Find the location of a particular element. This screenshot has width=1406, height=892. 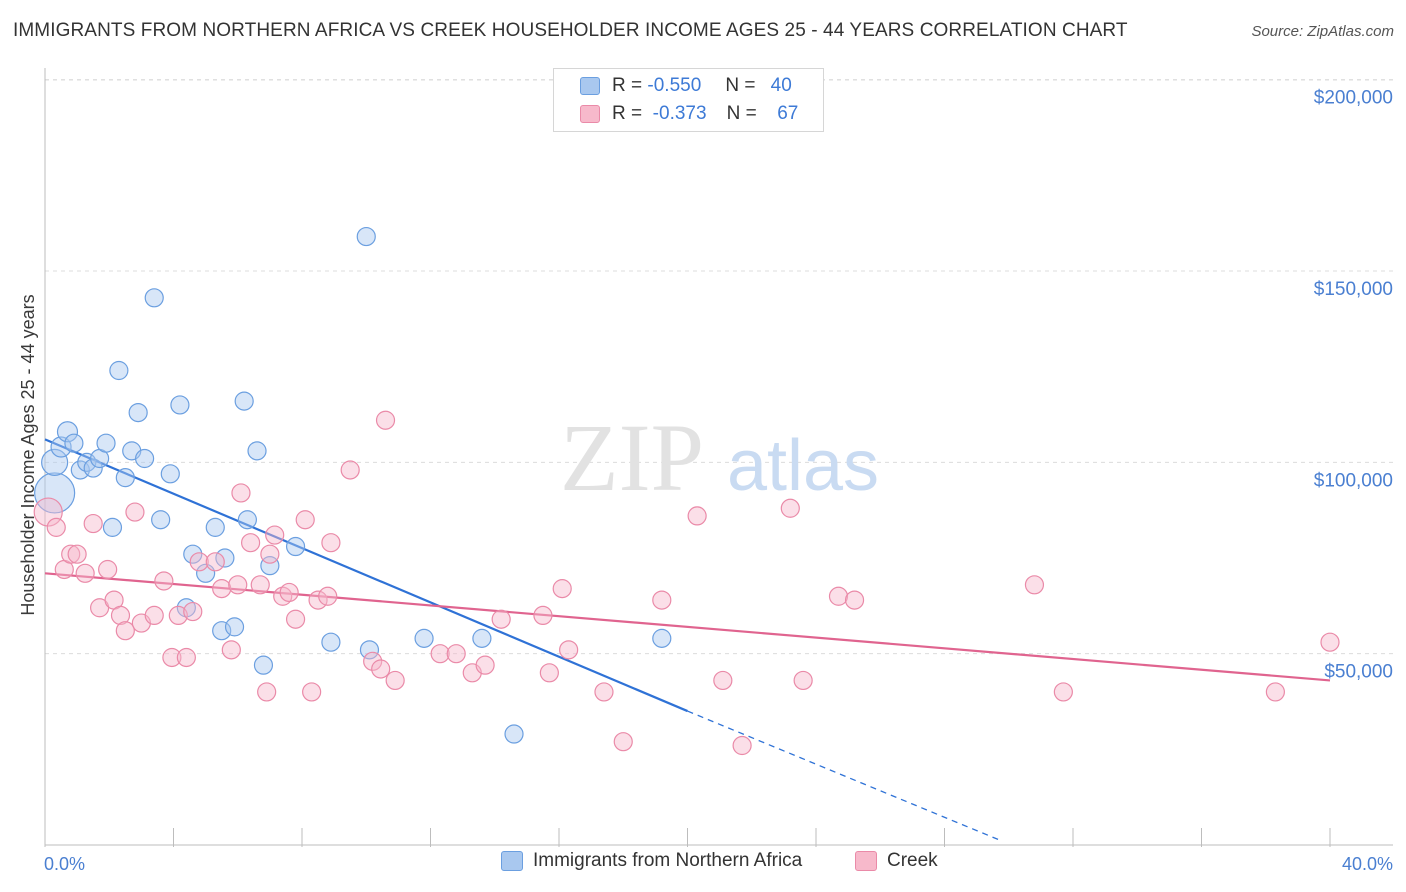

y-axis-label: Householder Income Ages 25 - 44 years is located at coordinates (28, 454).